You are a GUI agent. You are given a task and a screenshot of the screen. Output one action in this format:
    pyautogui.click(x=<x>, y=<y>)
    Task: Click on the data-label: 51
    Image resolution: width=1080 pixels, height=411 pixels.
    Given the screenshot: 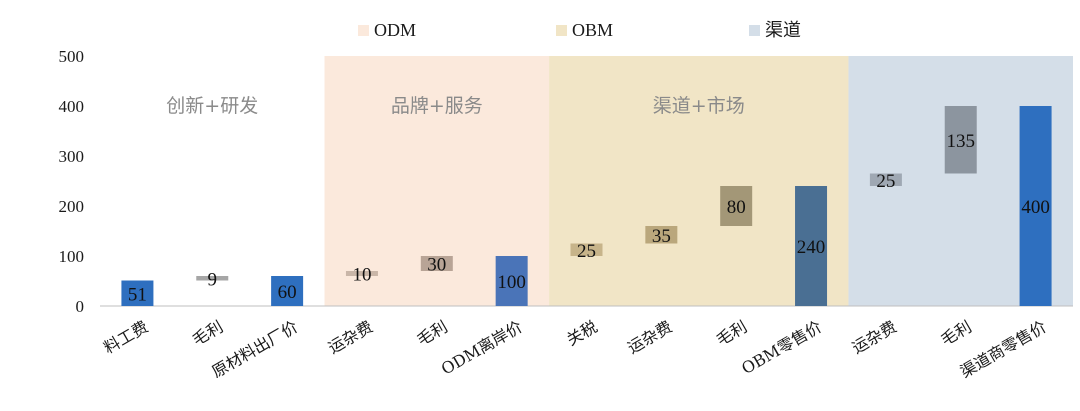 What is the action you would take?
    pyautogui.click(x=137, y=294)
    